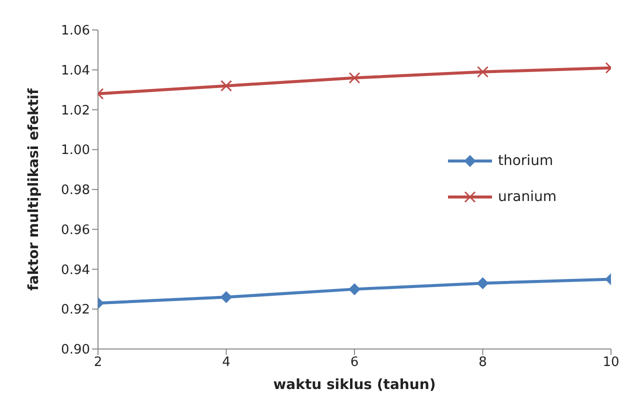 The image size is (641, 407). I want to click on legend-label: uranium, so click(527, 197).